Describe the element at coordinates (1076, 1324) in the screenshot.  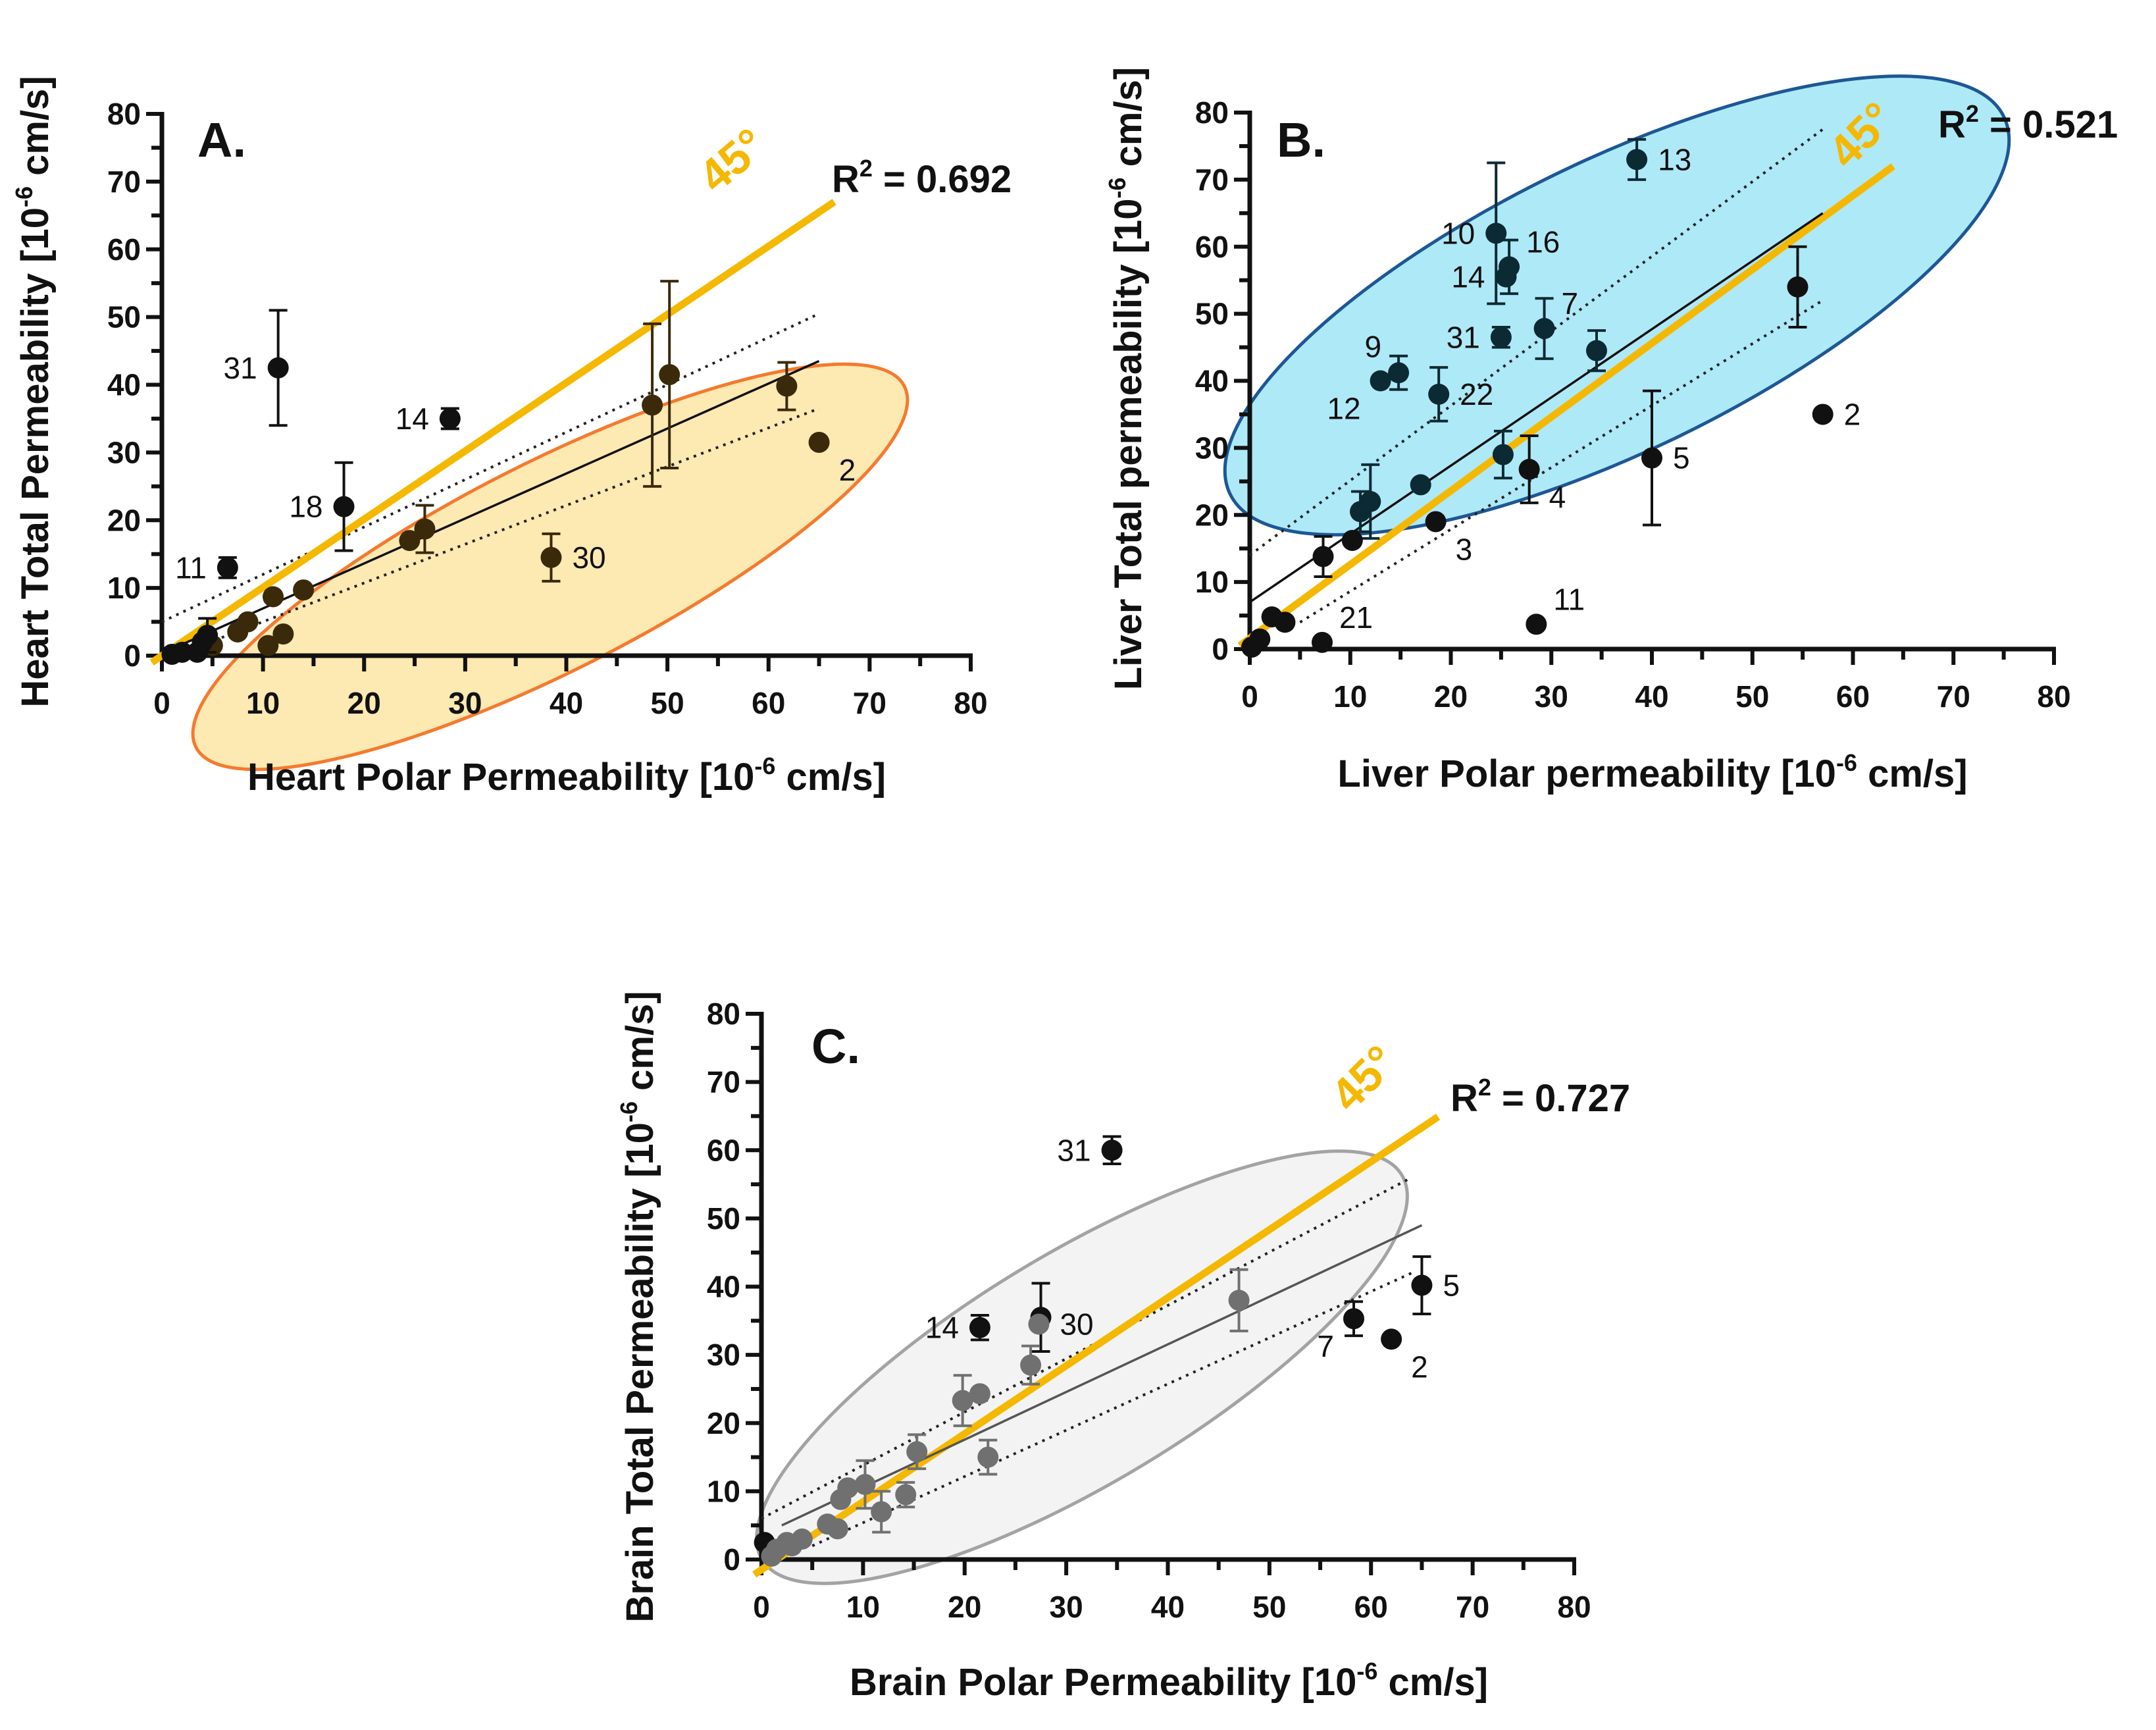
I see `point-label: 30` at that location.